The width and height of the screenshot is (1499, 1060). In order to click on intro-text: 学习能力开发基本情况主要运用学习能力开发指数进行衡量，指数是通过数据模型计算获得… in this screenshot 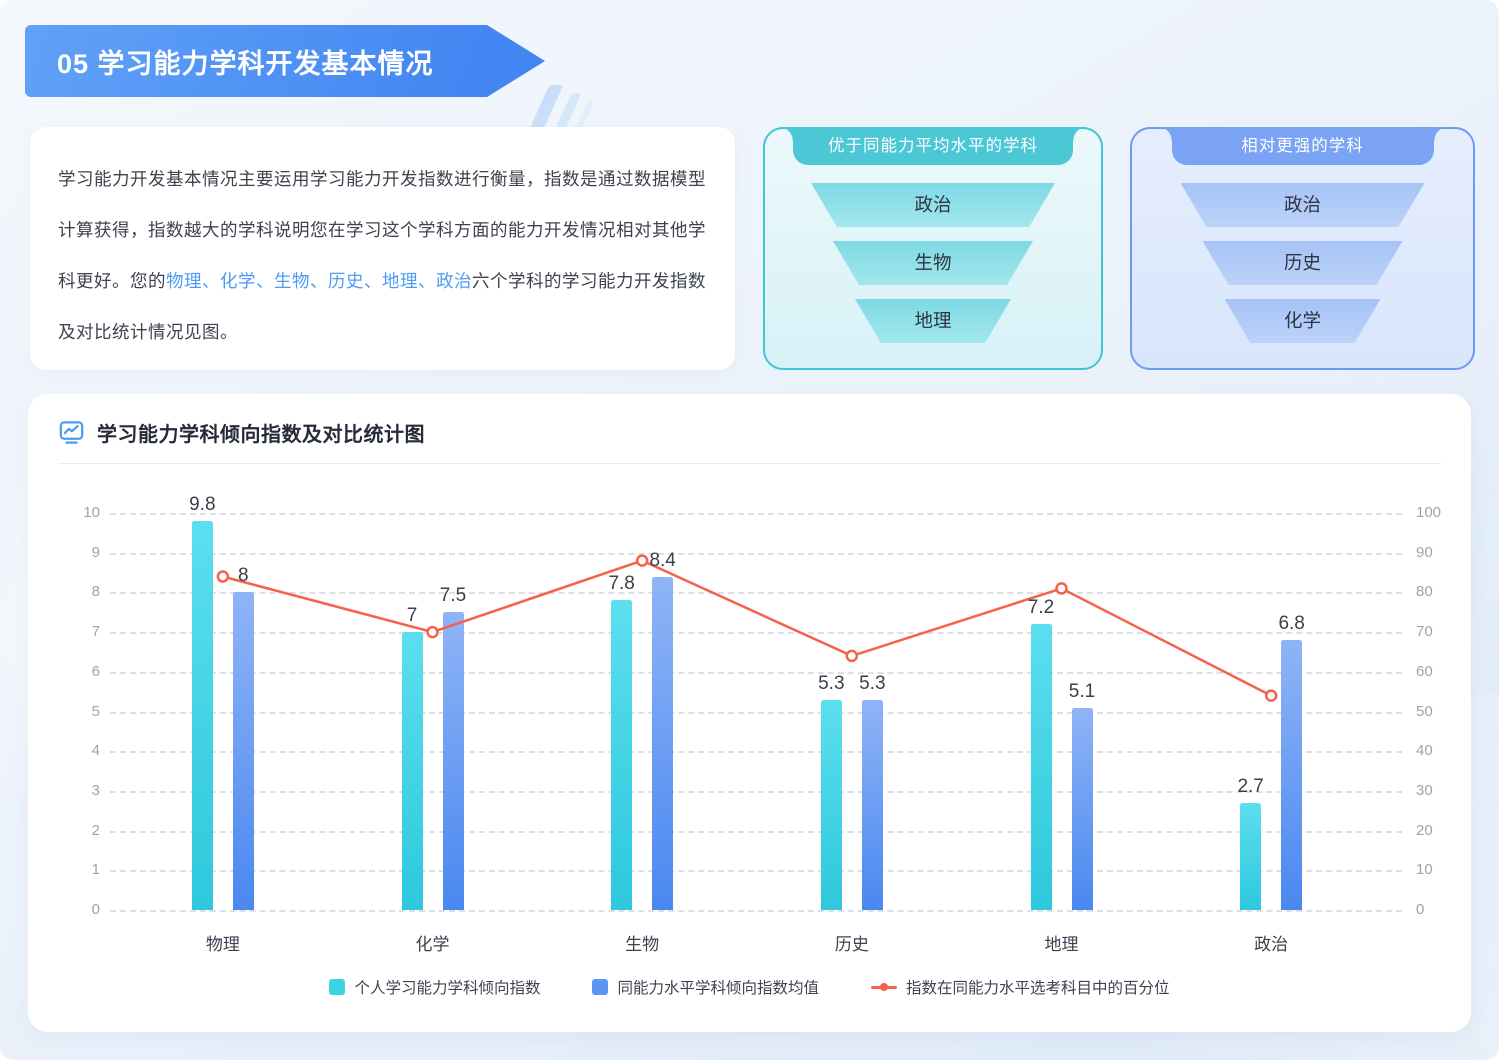, I will do `click(382, 230)`.